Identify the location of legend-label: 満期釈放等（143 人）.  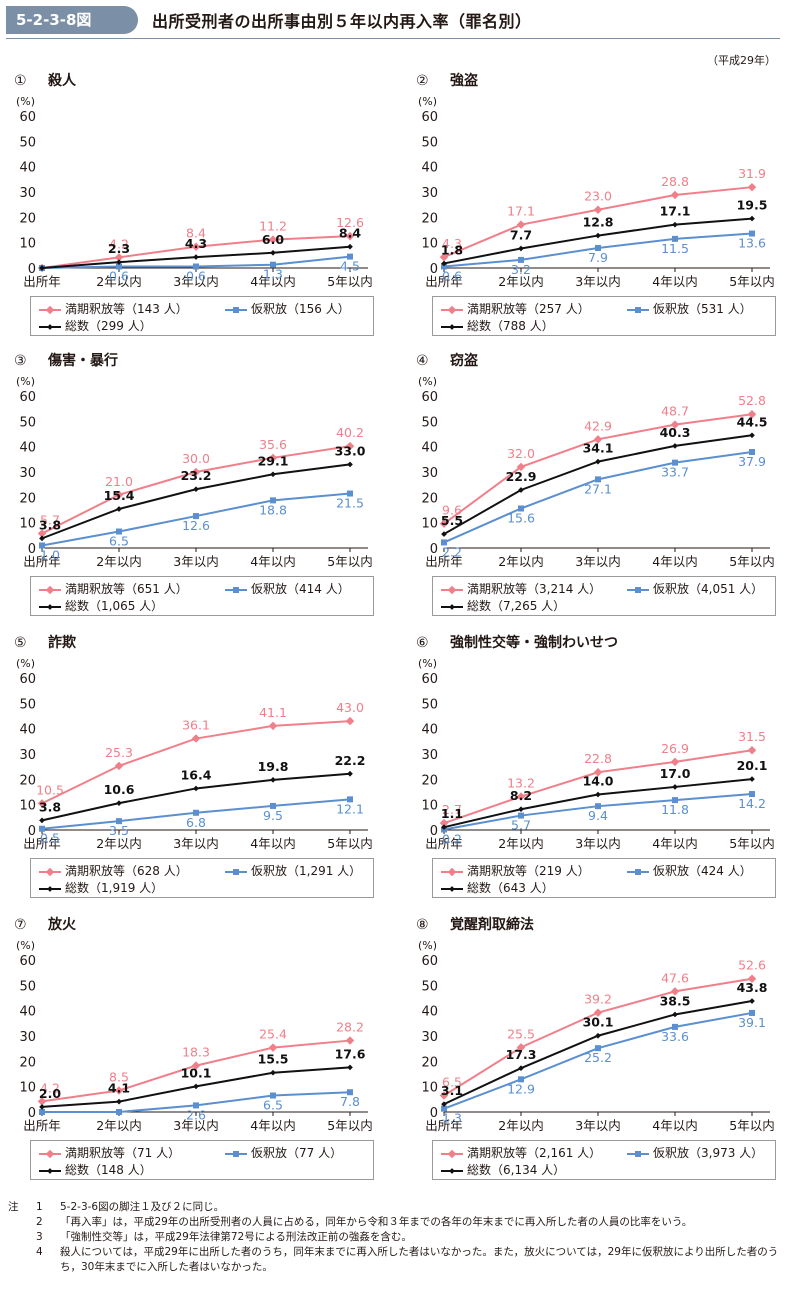
(126, 309).